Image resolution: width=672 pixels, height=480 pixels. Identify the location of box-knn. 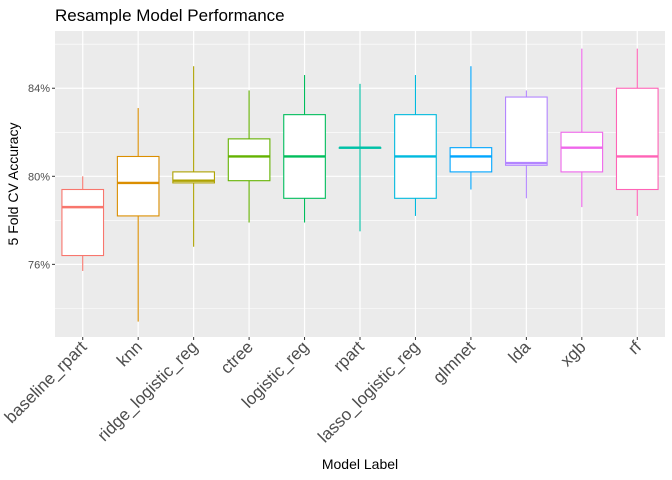
(138, 215).